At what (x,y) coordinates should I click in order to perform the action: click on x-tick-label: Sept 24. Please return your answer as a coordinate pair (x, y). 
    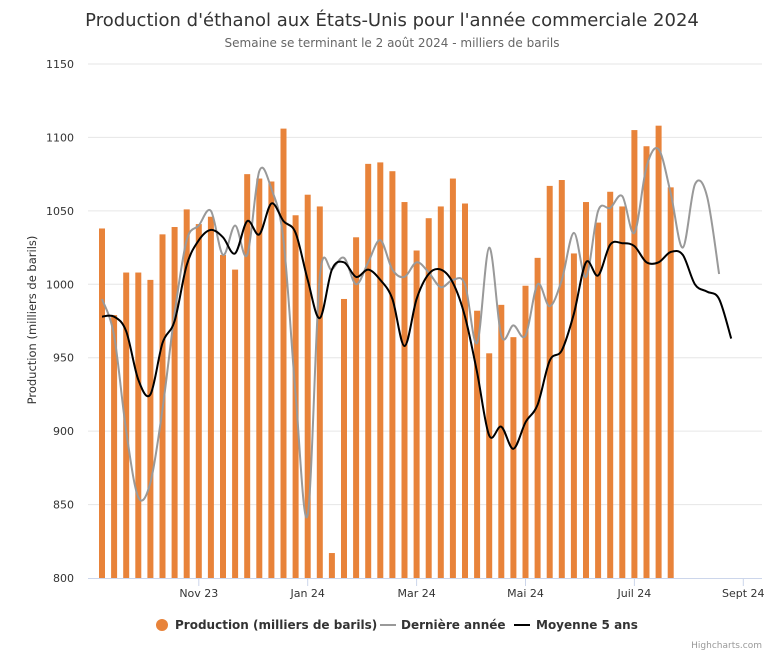
    Looking at the image, I should click on (743, 593).